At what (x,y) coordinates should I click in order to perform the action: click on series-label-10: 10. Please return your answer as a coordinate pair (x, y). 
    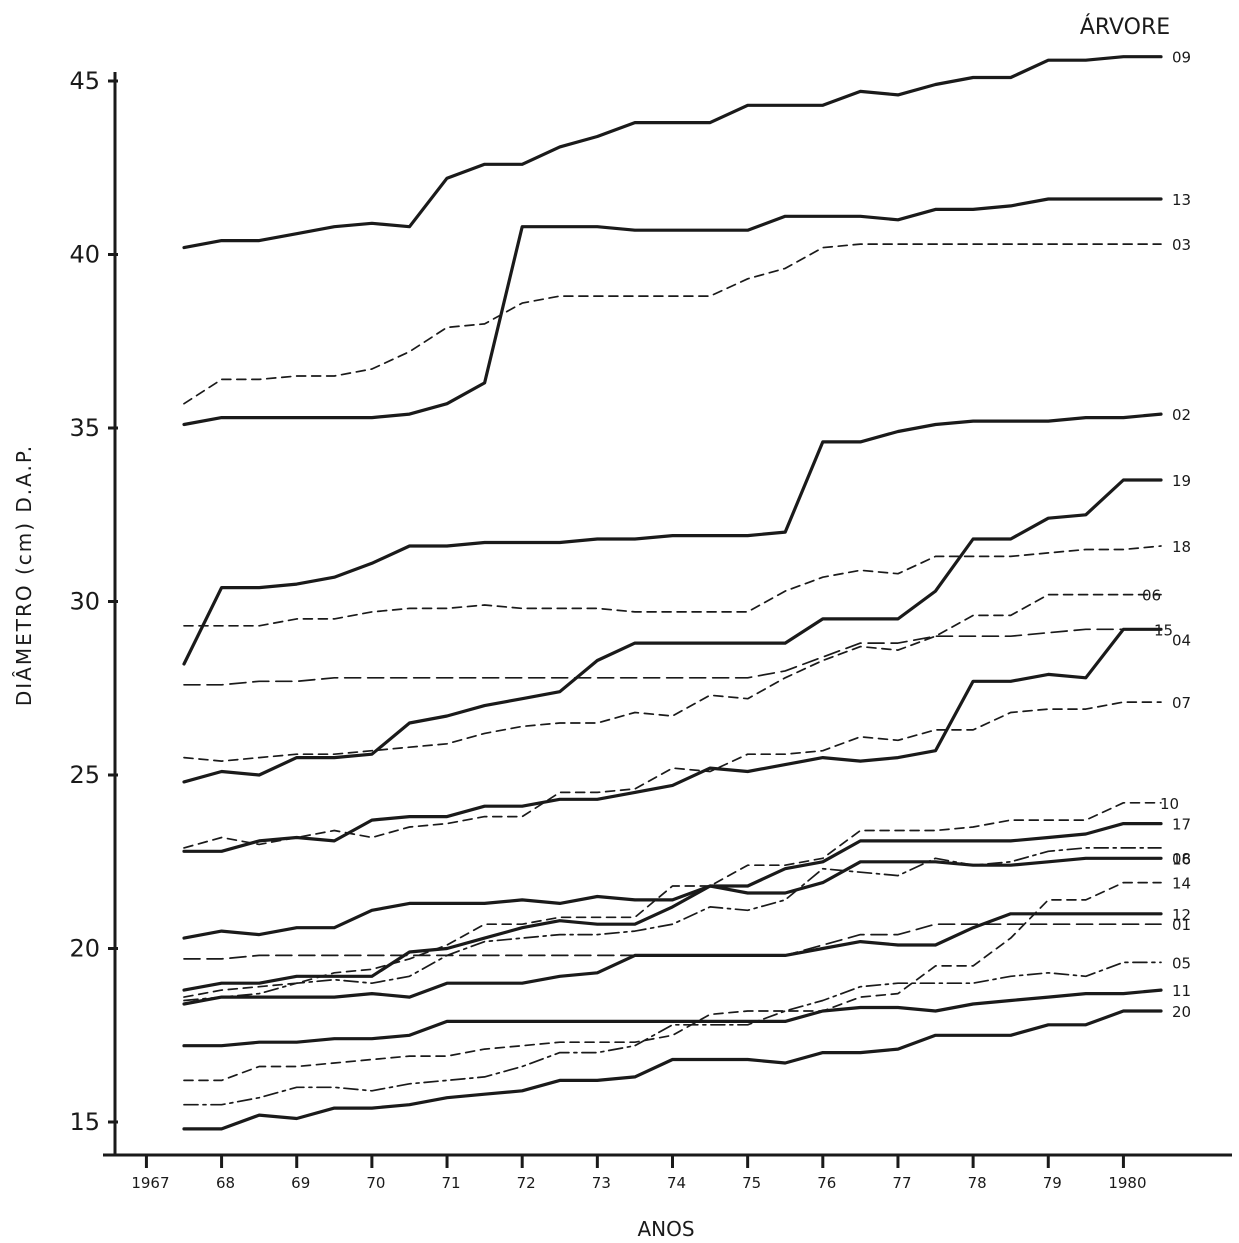
    Looking at the image, I should click on (1169, 804).